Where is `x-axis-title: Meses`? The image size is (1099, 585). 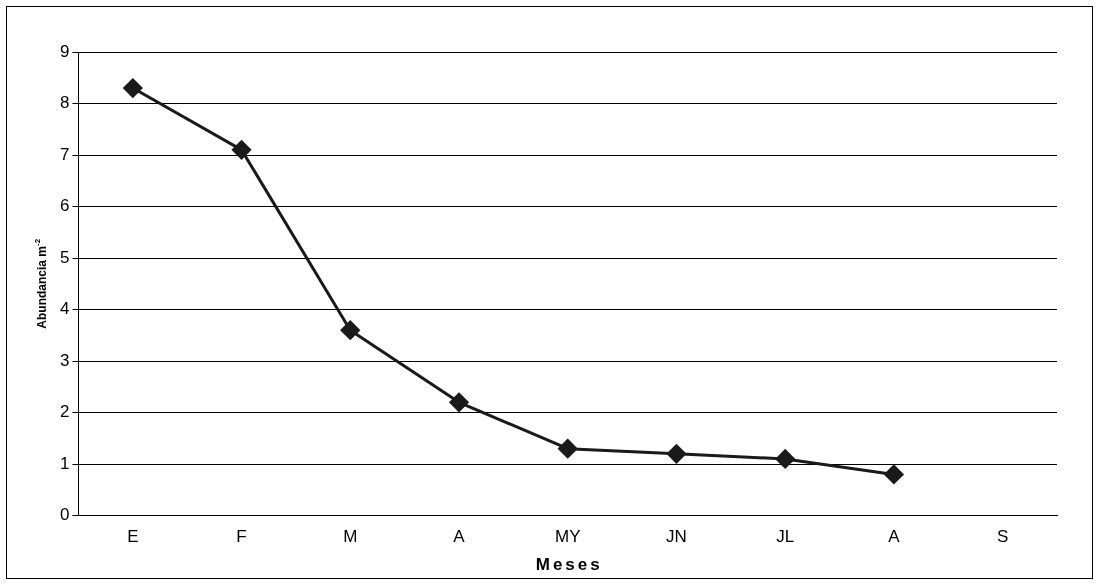 x-axis-title: Meses is located at coordinates (569, 565).